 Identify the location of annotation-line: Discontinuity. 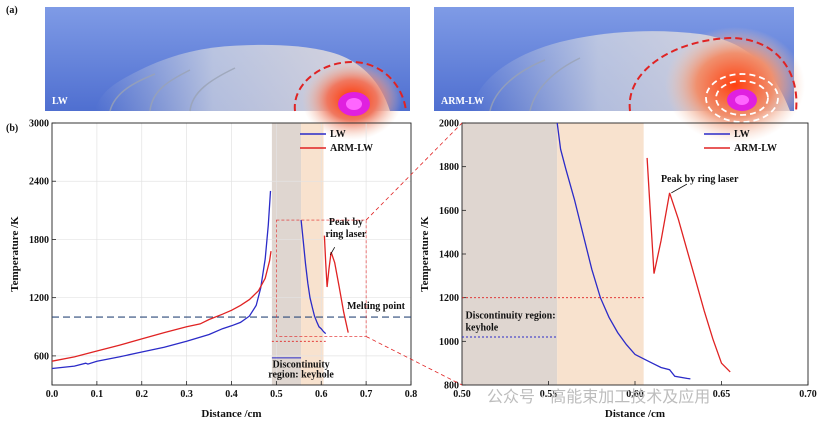
(300, 365).